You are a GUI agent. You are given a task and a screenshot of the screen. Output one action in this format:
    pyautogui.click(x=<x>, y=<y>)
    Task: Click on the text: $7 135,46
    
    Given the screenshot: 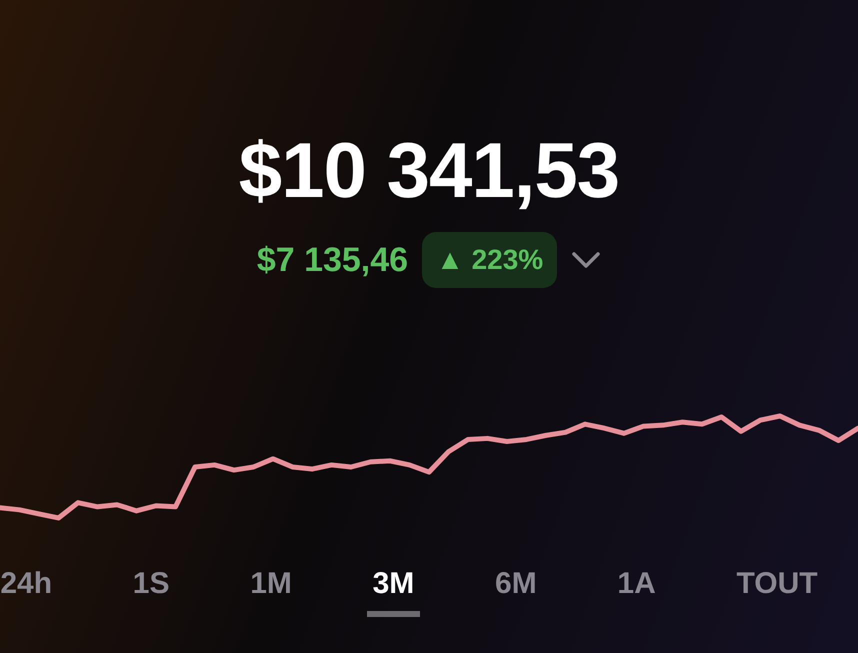 What is the action you would take?
    pyautogui.click(x=332, y=260)
    